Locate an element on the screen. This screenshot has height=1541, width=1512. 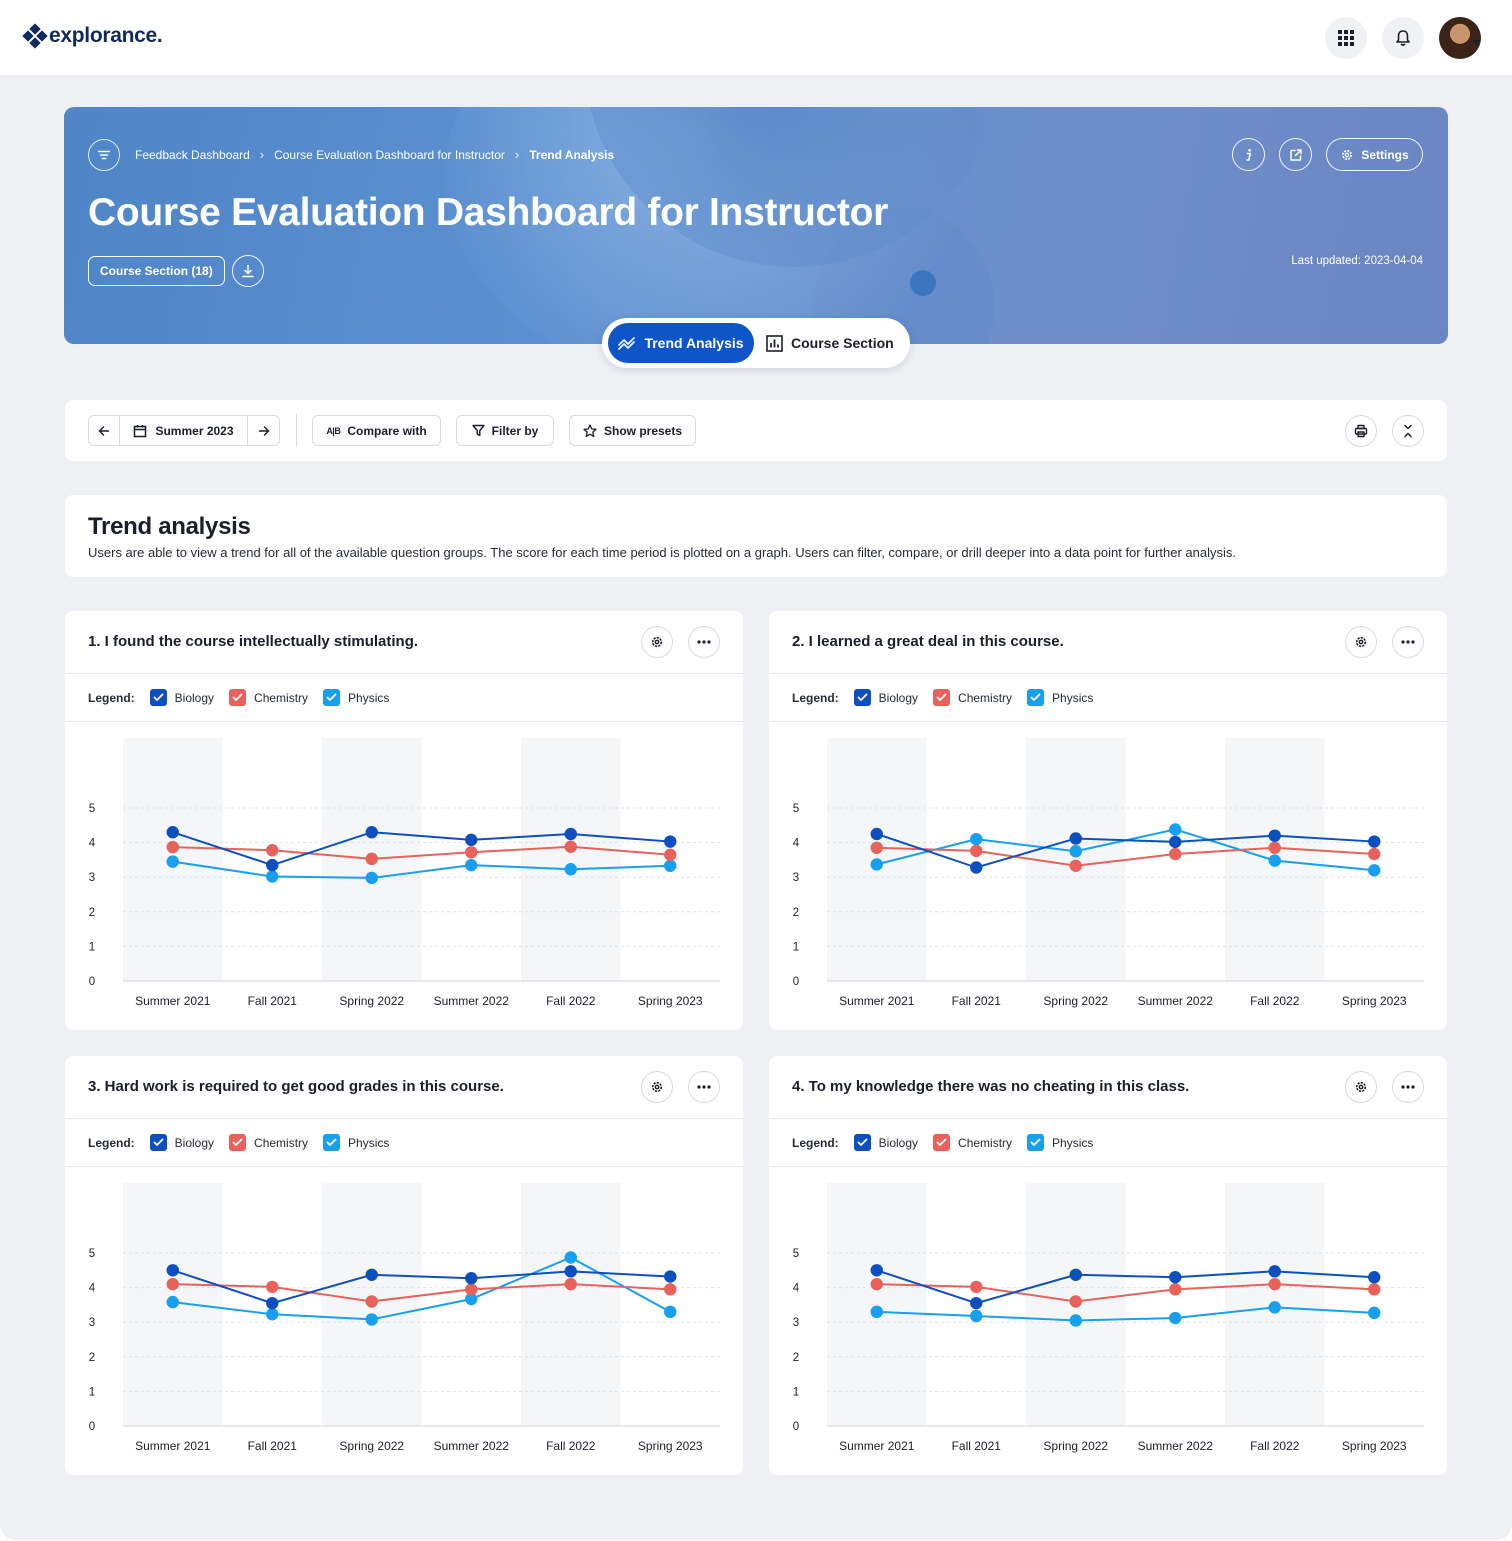
explorance-logo: explorance. is located at coordinates (92, 36).